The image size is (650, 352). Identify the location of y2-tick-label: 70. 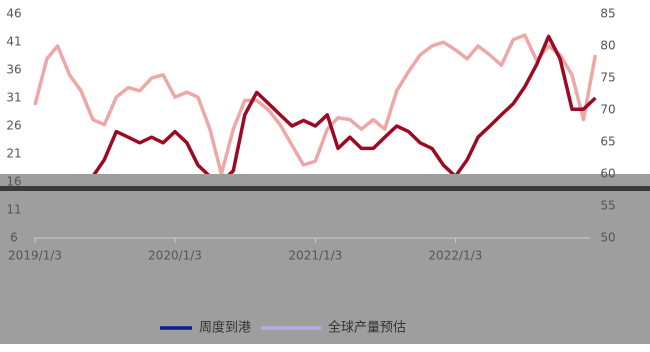
(607, 110).